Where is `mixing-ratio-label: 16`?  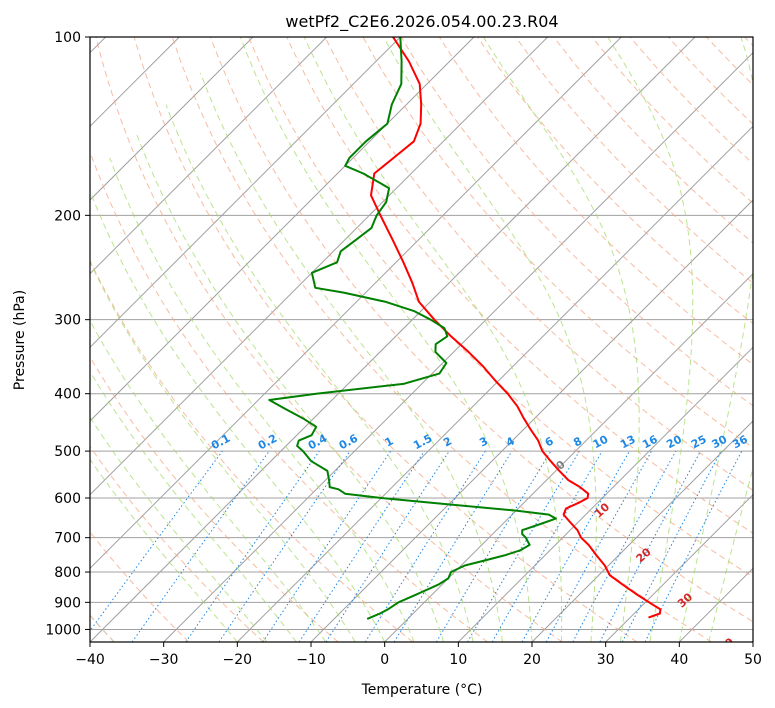 mixing-ratio-label: 16 is located at coordinates (650, 442).